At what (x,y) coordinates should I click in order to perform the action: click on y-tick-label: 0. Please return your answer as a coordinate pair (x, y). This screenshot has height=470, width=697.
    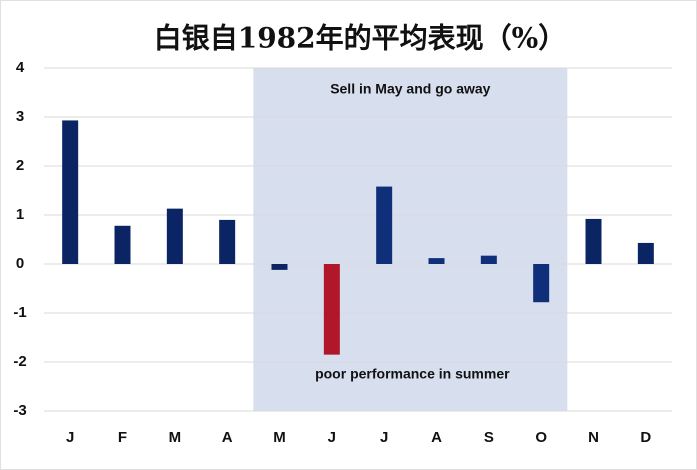
    Looking at the image, I should click on (20, 263).